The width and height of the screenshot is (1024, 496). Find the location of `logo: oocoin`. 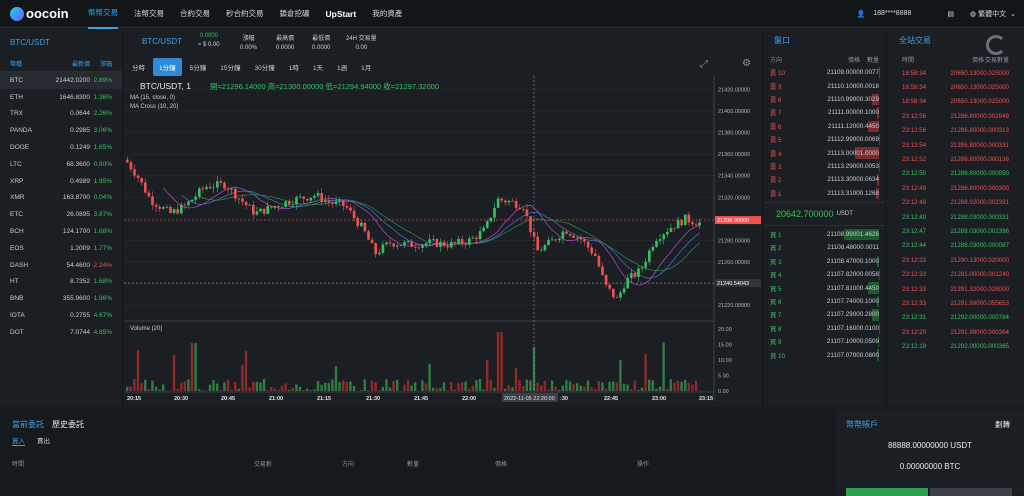

logo: oocoin is located at coordinates (45, 13).